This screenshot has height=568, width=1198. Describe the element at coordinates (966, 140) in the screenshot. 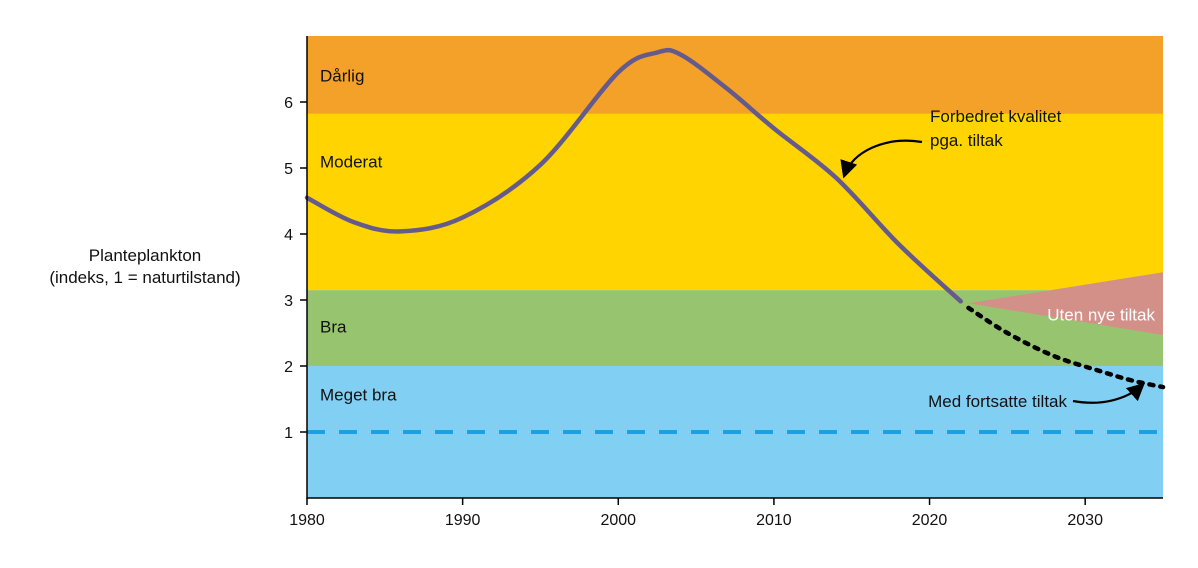

I see `annotation-line: pga. tiltak` at that location.